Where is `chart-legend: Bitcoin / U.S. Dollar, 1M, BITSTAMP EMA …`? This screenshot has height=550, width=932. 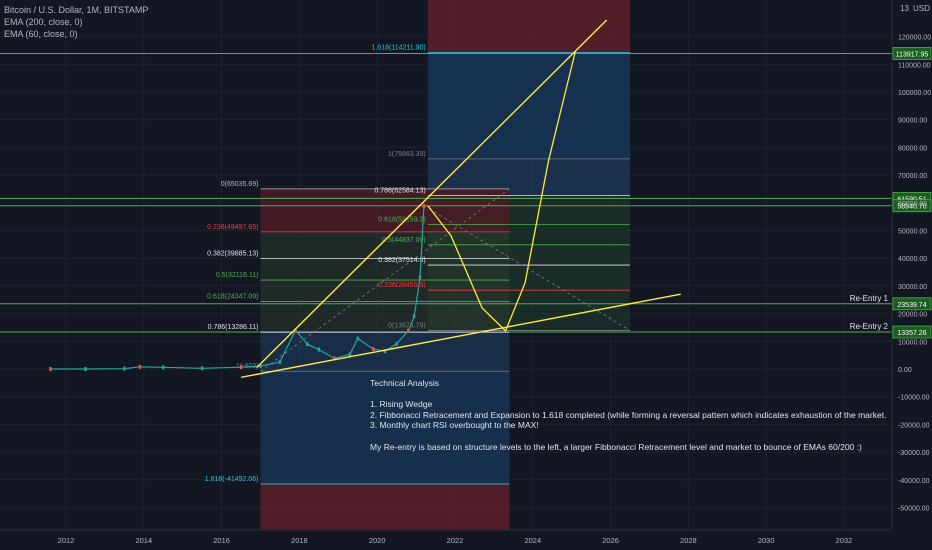 chart-legend: Bitcoin / U.S. Dollar, 1M, BITSTAMP EMA … is located at coordinates (76, 22).